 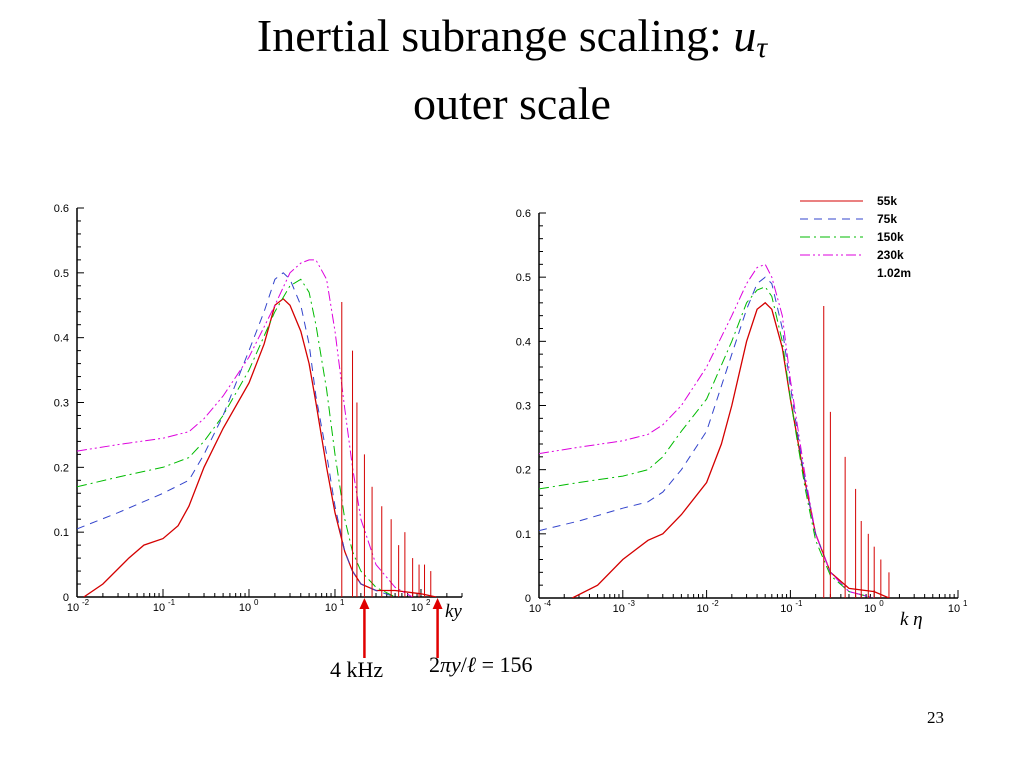 I want to click on arrow-4khz-label: 4 kHz, so click(x=356, y=669).